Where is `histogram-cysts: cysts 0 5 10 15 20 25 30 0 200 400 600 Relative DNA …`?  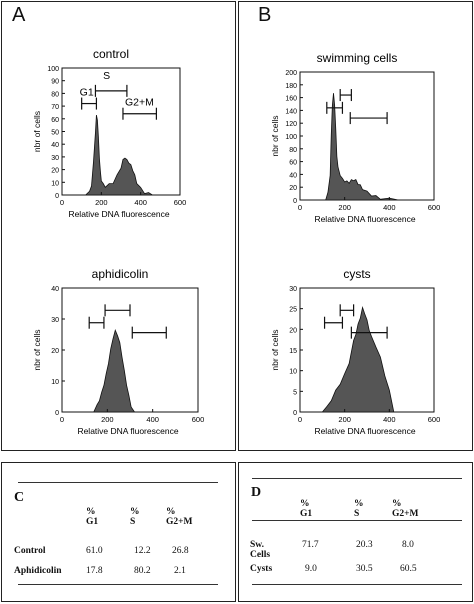
histogram-cysts: cysts 0 5 10 15 20 25 30 0 200 400 600 Relative DNA … is located at coordinates (355, 351).